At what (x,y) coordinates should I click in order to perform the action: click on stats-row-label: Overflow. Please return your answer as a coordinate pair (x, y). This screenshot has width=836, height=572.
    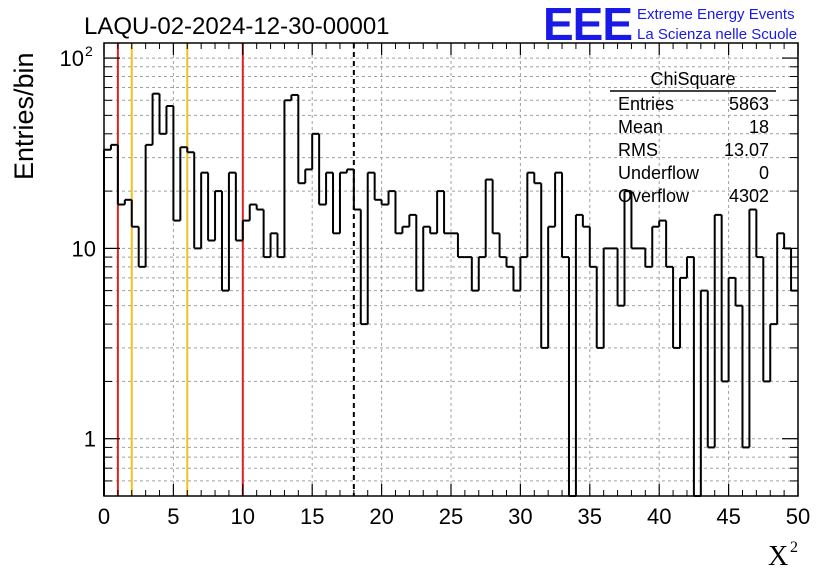
    Looking at the image, I should click on (654, 196).